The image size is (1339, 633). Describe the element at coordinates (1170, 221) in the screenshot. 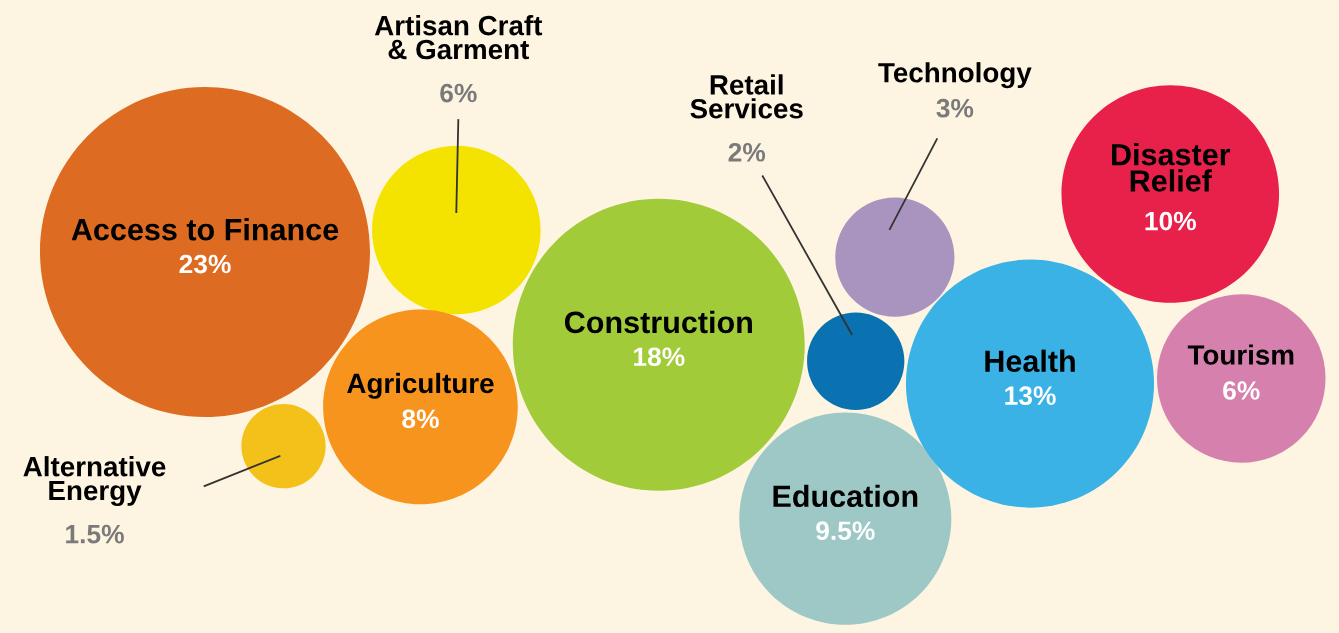

I see `data-label: 10%` at that location.